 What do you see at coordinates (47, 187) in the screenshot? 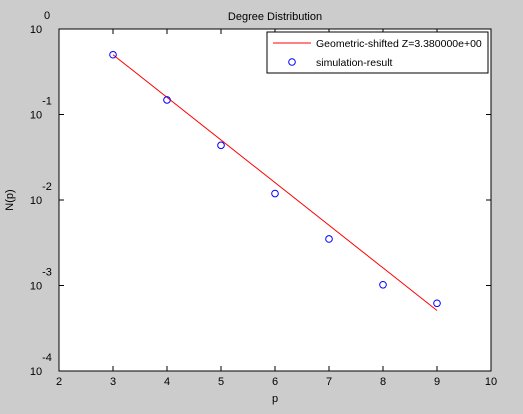
I see `y-tick-label-exponent: -2` at bounding box center [47, 187].